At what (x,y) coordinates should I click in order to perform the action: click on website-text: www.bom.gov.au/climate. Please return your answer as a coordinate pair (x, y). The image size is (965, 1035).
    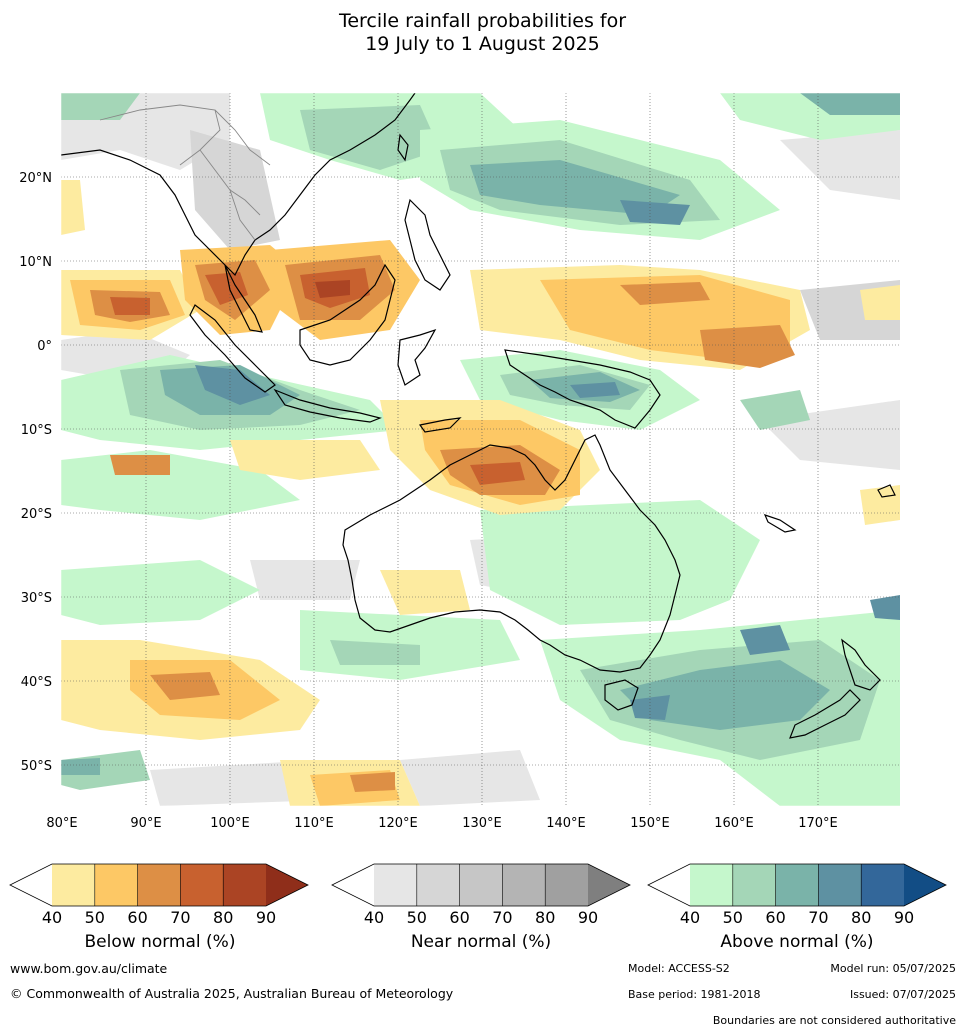
    Looking at the image, I should click on (89, 968).